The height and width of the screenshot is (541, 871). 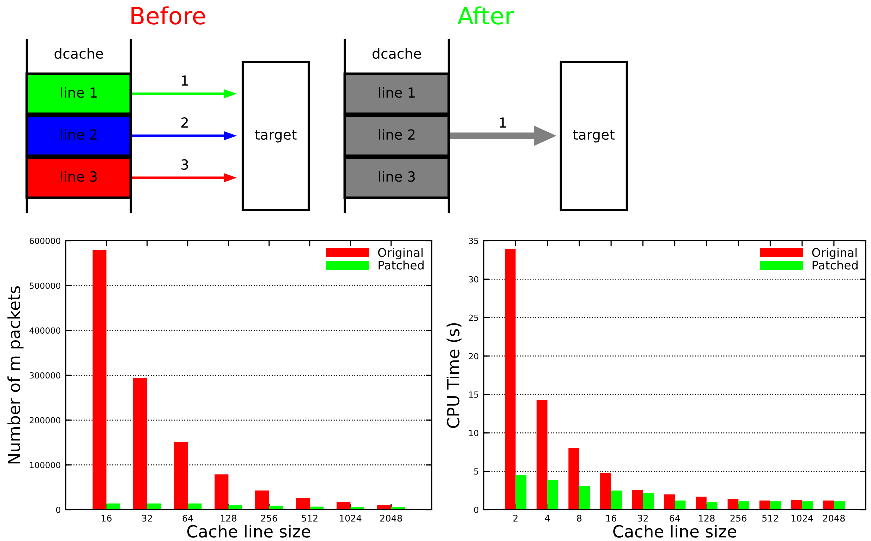 I want to click on x-tick-label: 4, so click(x=547, y=518).